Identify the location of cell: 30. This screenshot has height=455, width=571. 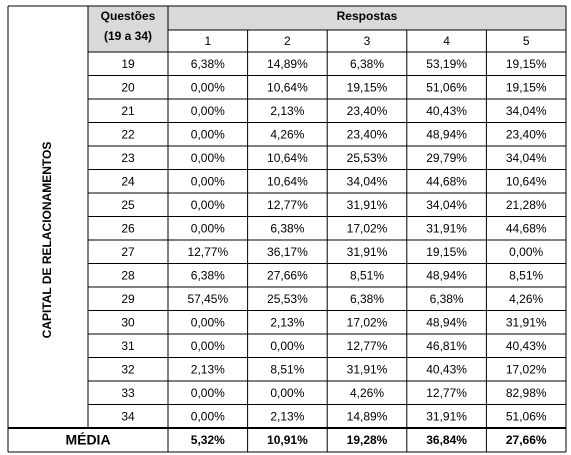
(128, 322).